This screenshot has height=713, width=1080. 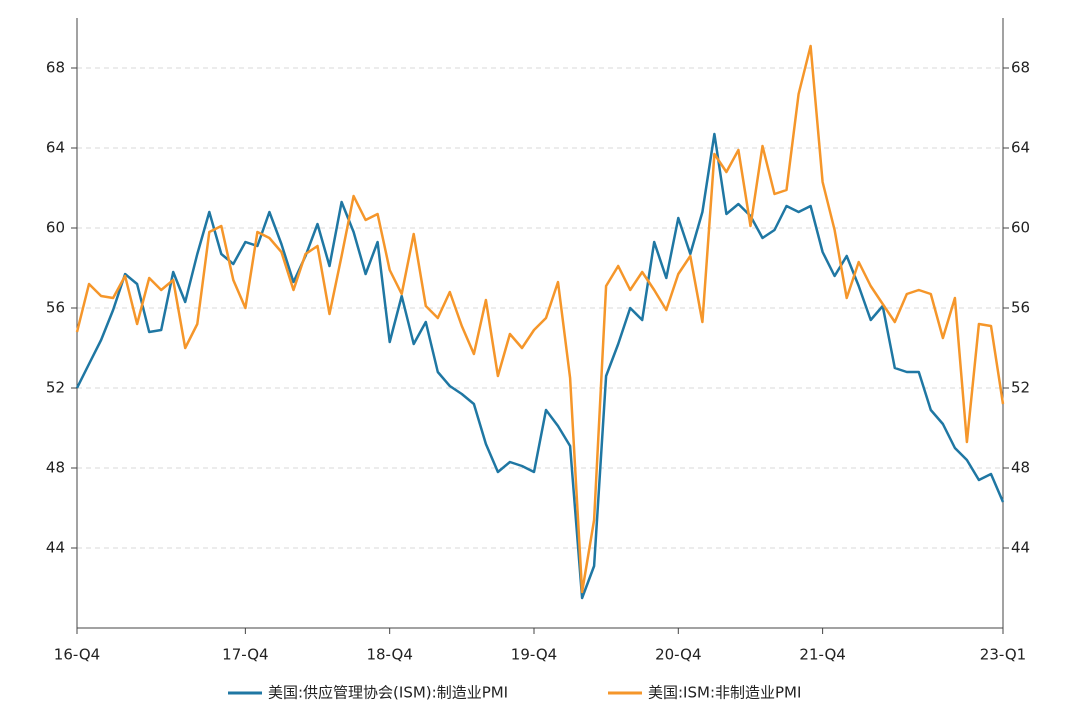 I want to click on y-tick-label: 68, so click(x=55, y=68).